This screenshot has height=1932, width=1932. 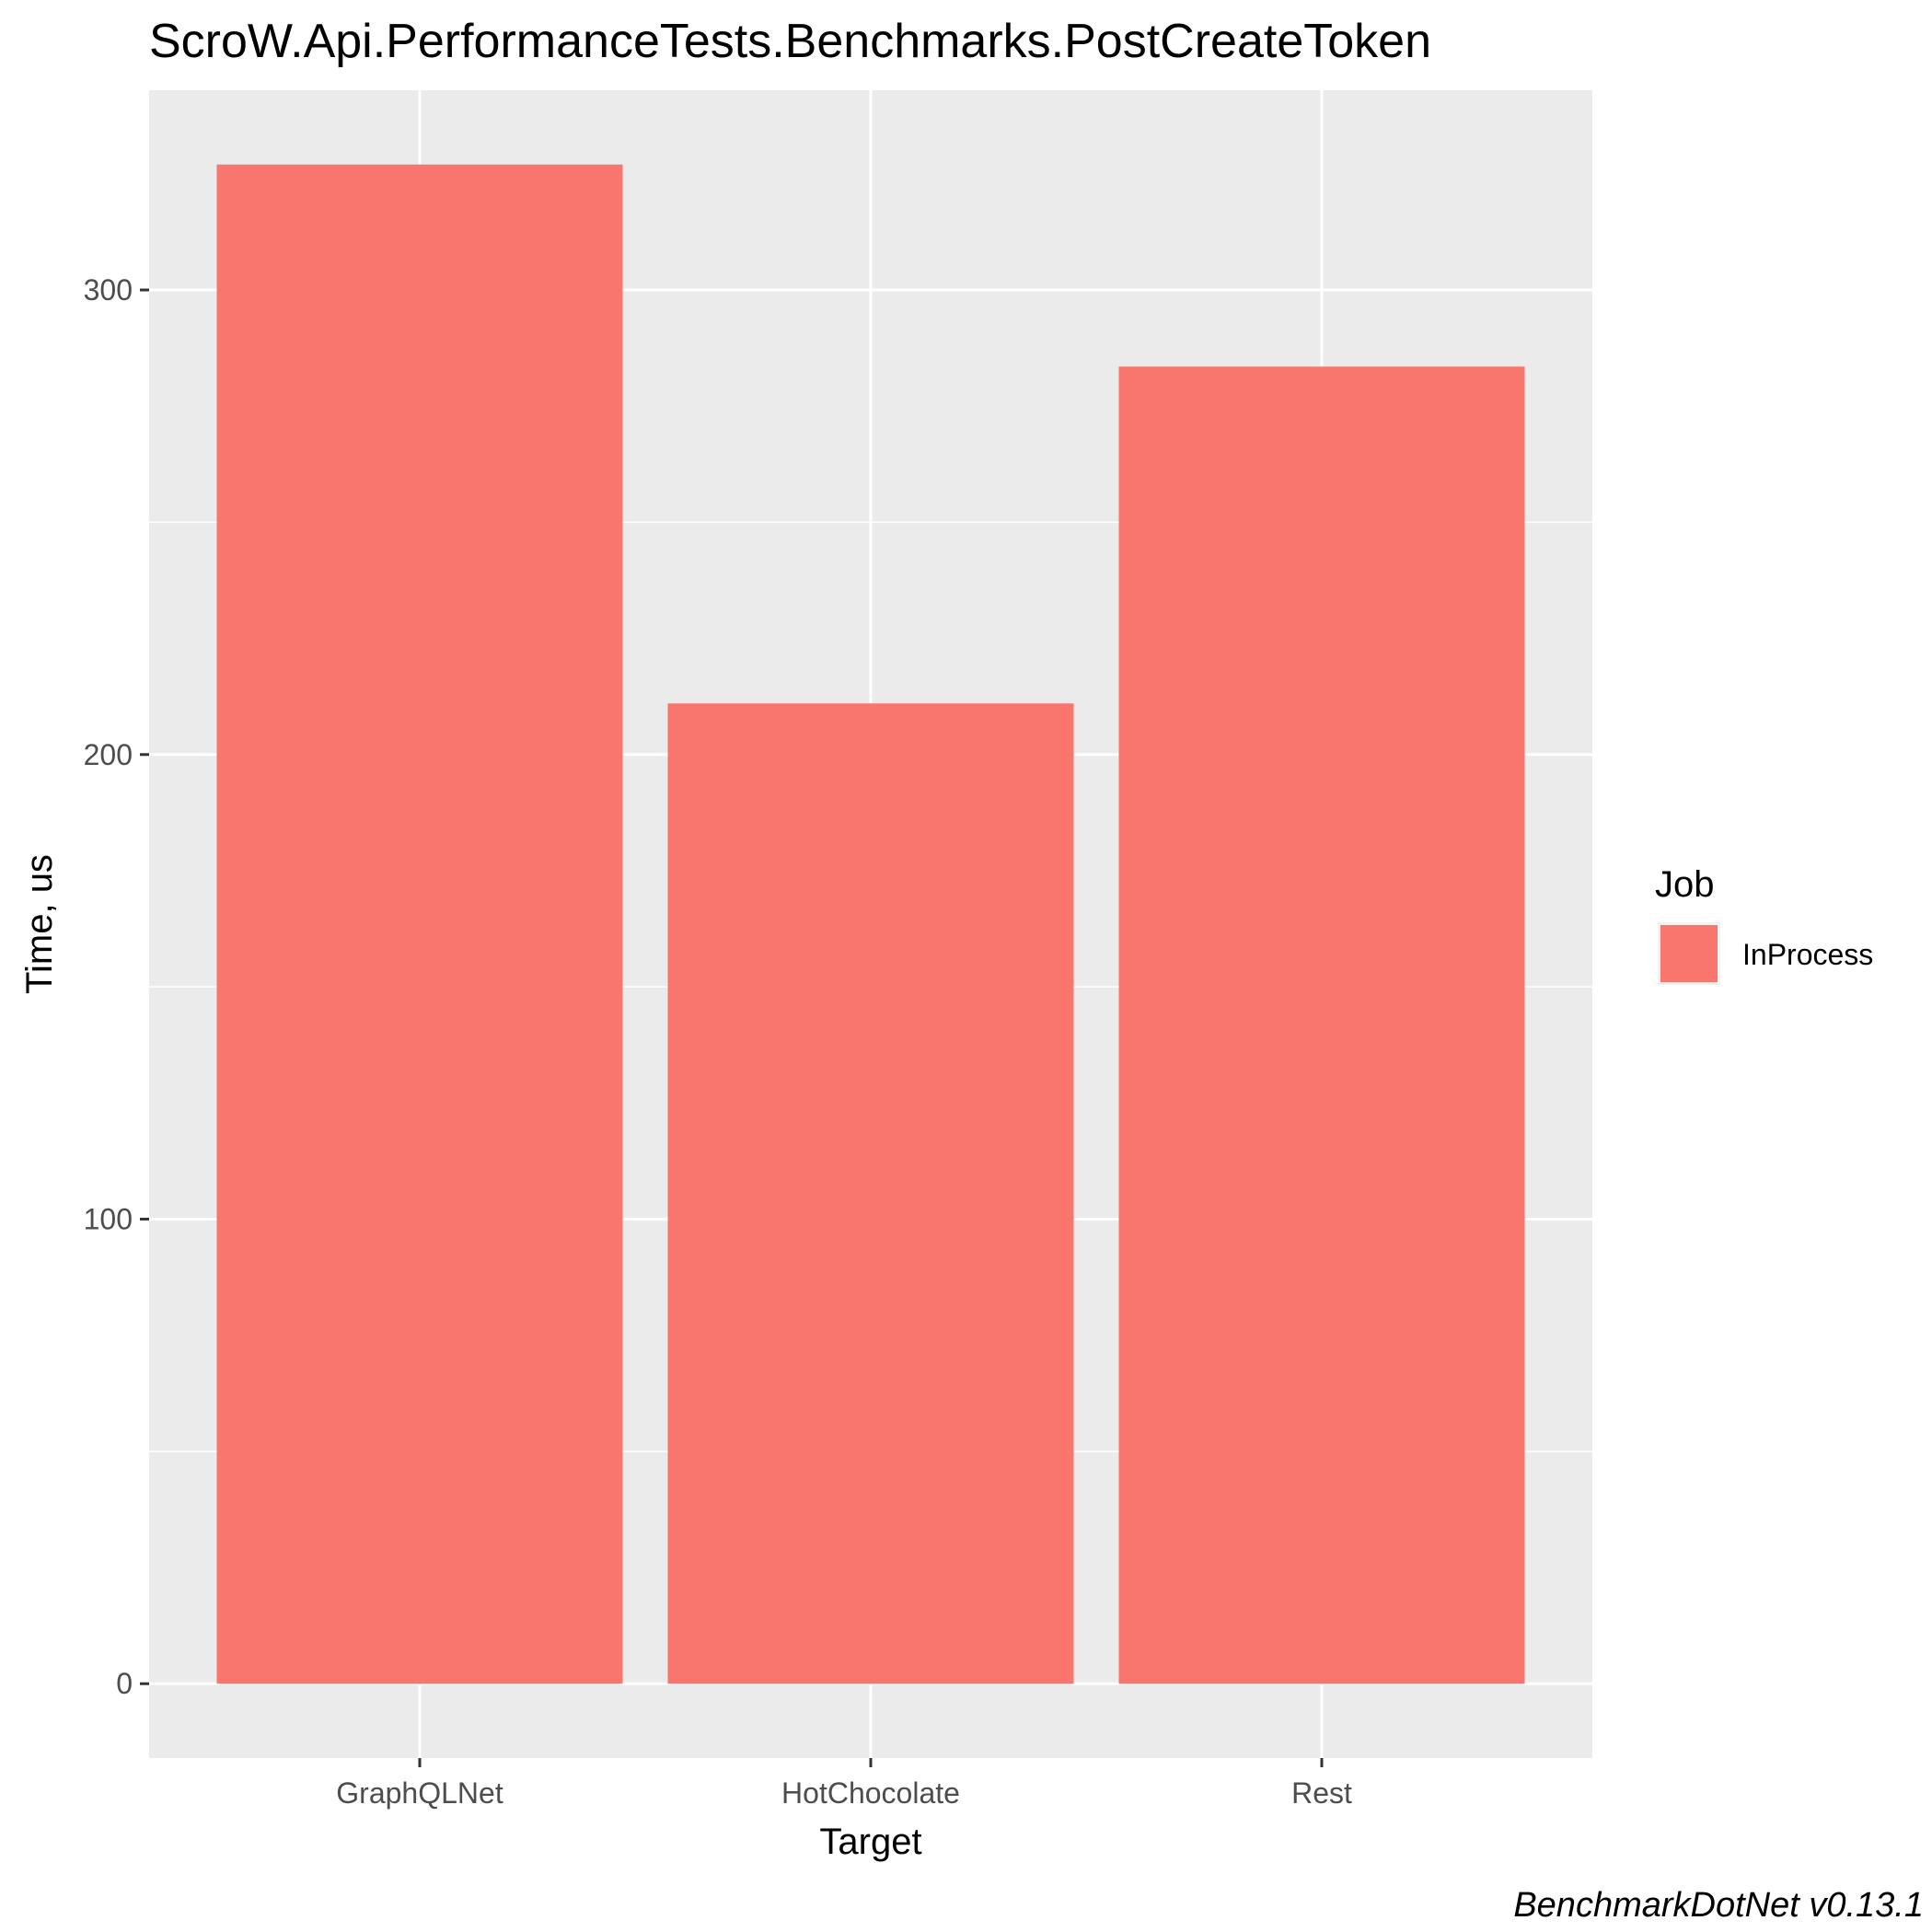 I want to click on bar-hotchocolate, so click(x=871, y=1194).